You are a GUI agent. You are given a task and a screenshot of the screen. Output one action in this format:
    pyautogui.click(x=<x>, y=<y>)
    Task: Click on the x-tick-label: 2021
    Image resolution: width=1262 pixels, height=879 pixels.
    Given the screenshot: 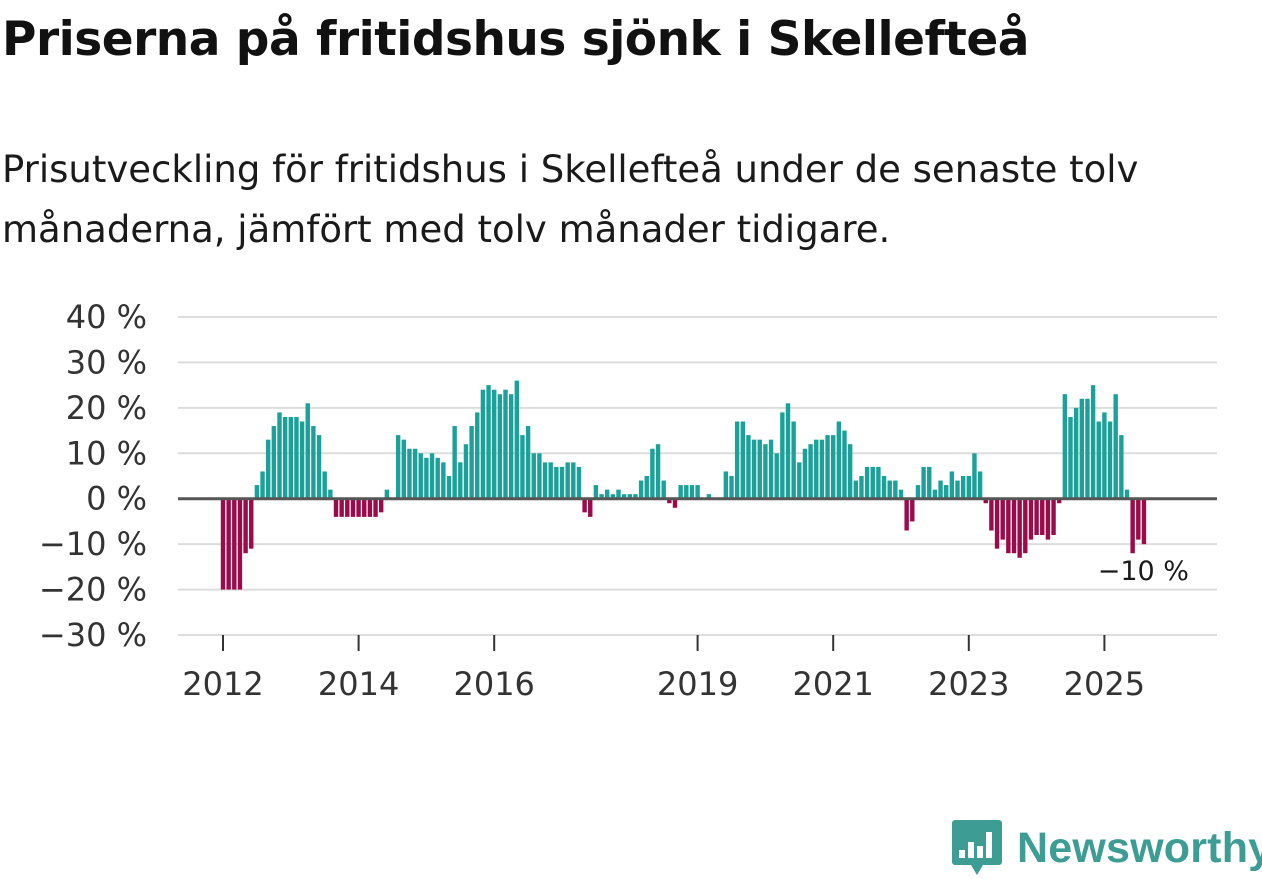 What is the action you would take?
    pyautogui.click(x=832, y=684)
    